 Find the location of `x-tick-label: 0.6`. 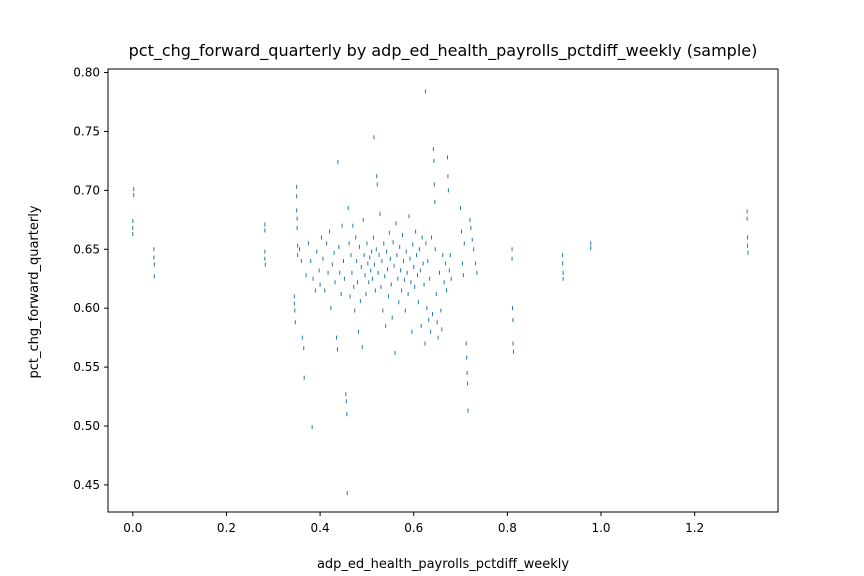

x-tick-label: 0.6 is located at coordinates (413, 528).